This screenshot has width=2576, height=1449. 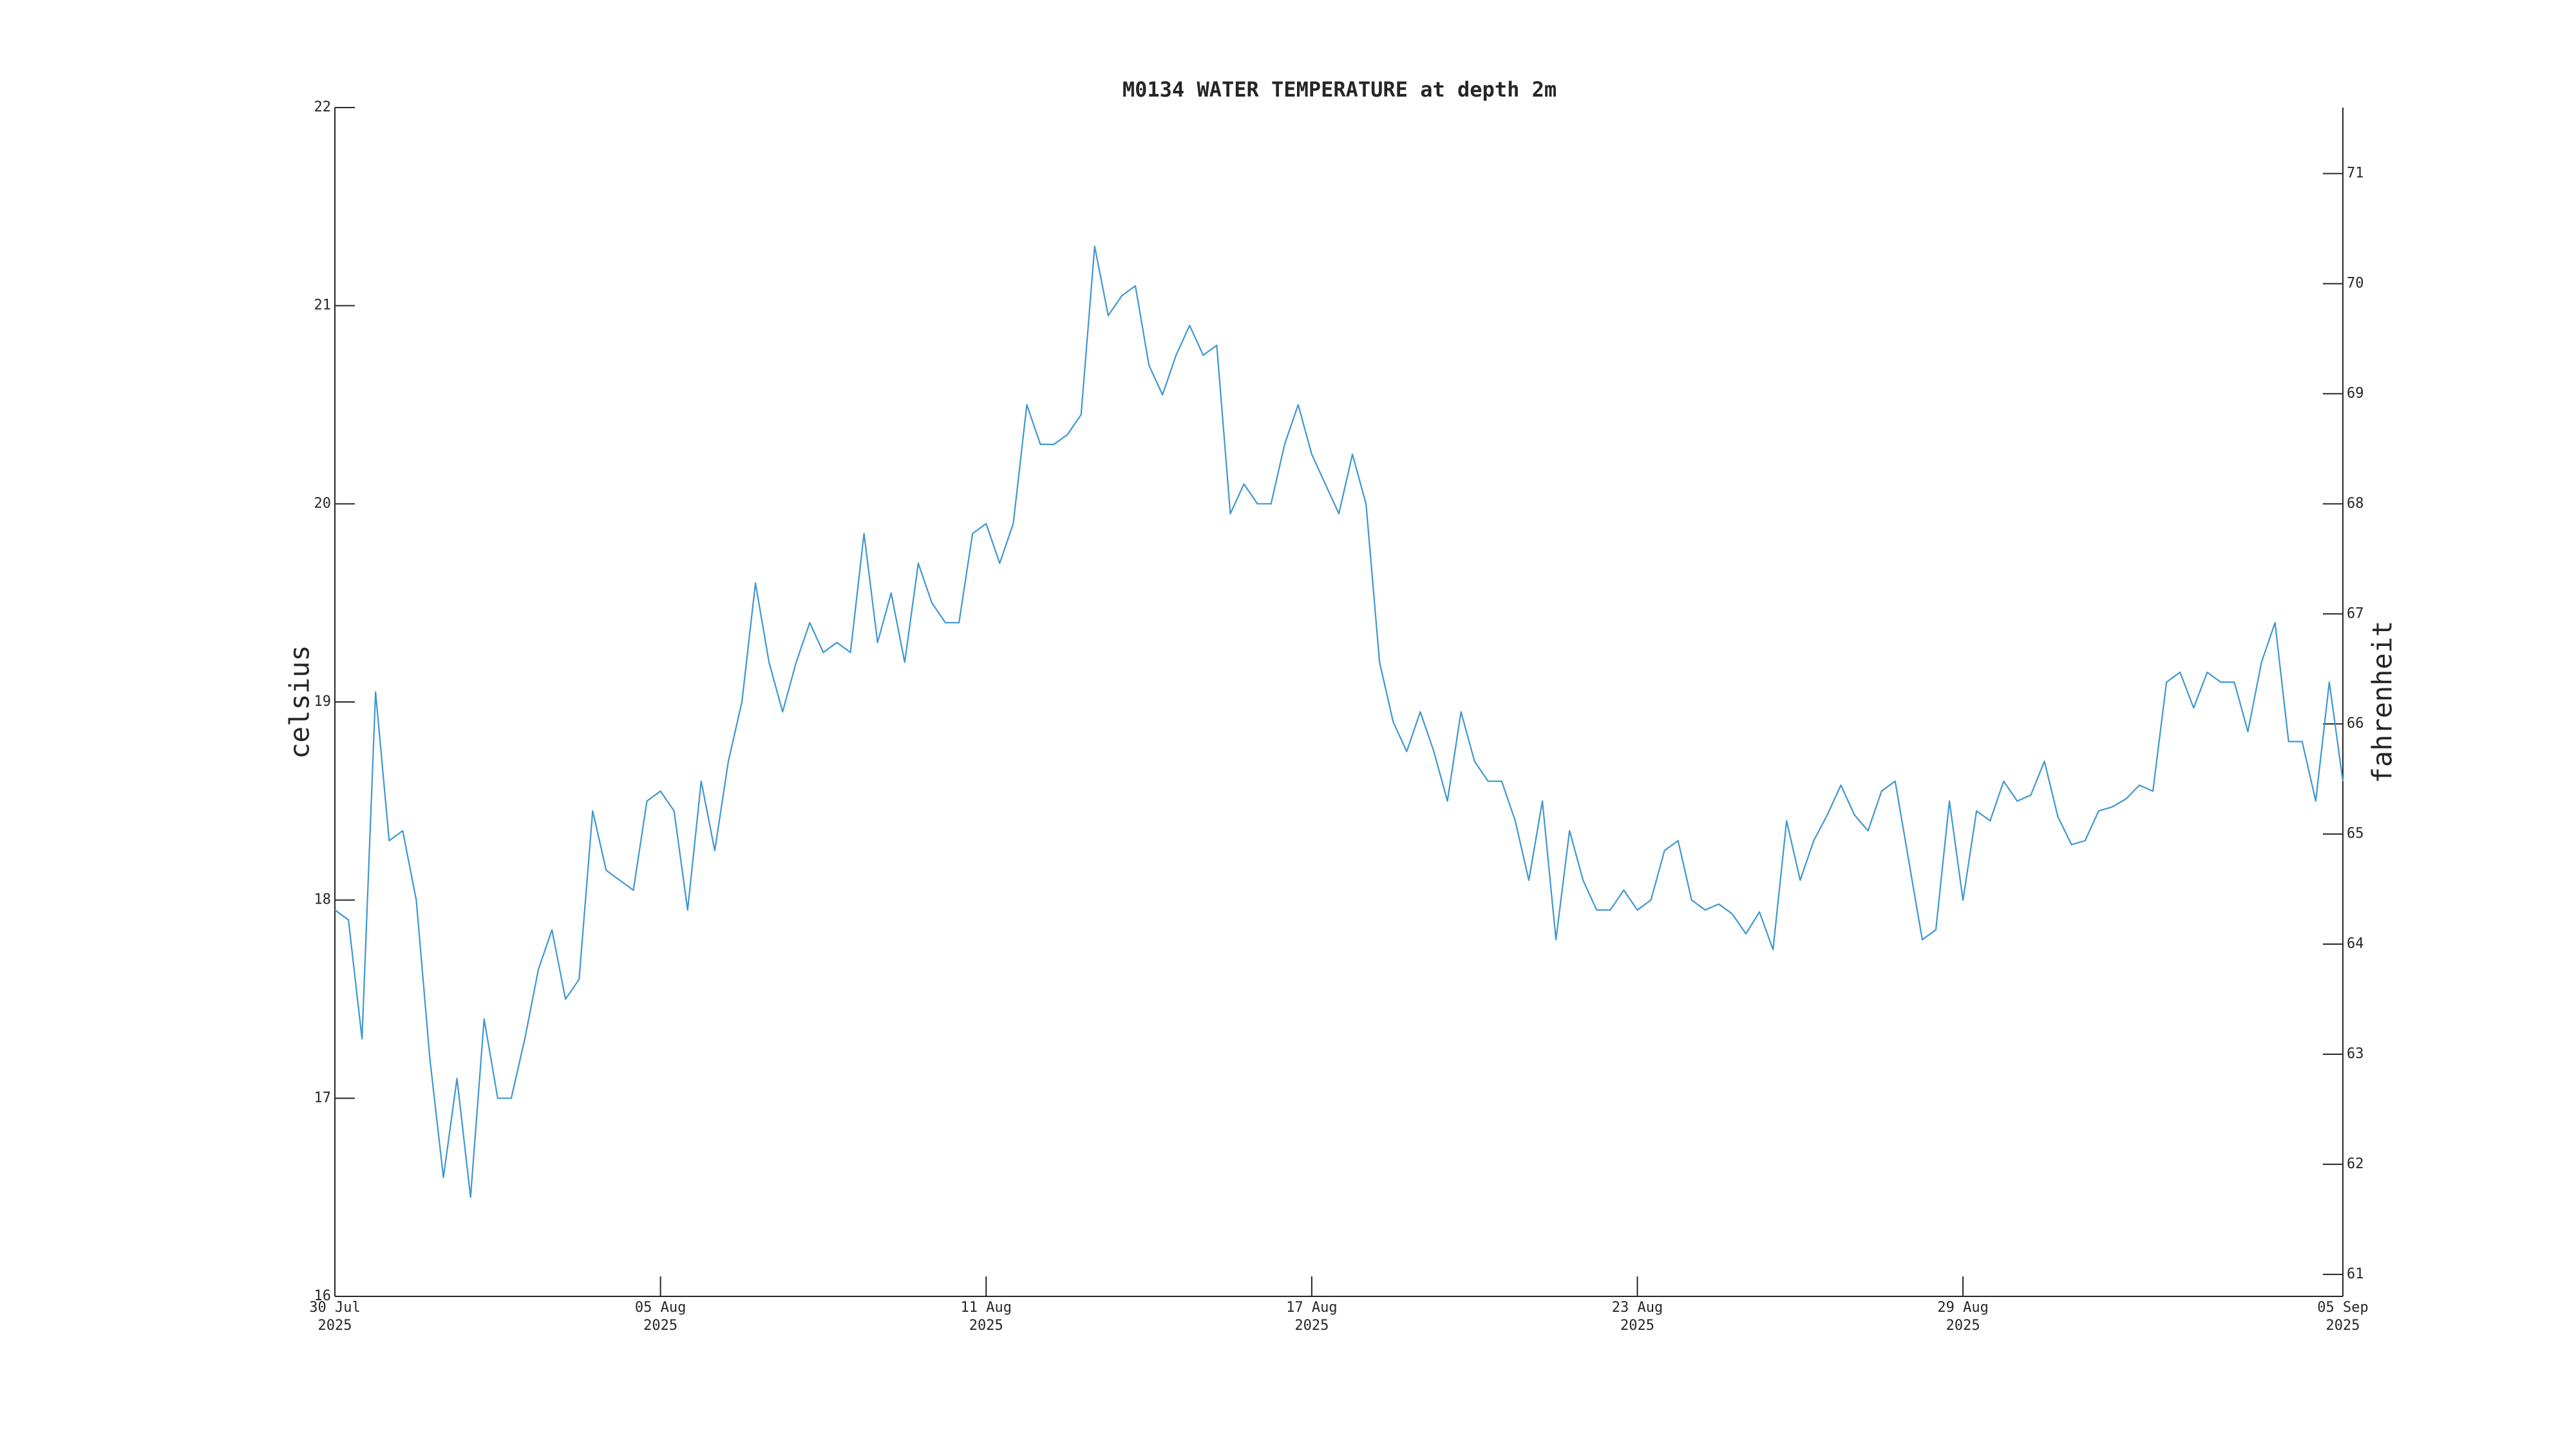 I want to click on chart-title: M0134 WATER TEMPERATURE at depth 2m, so click(x=1339, y=89).